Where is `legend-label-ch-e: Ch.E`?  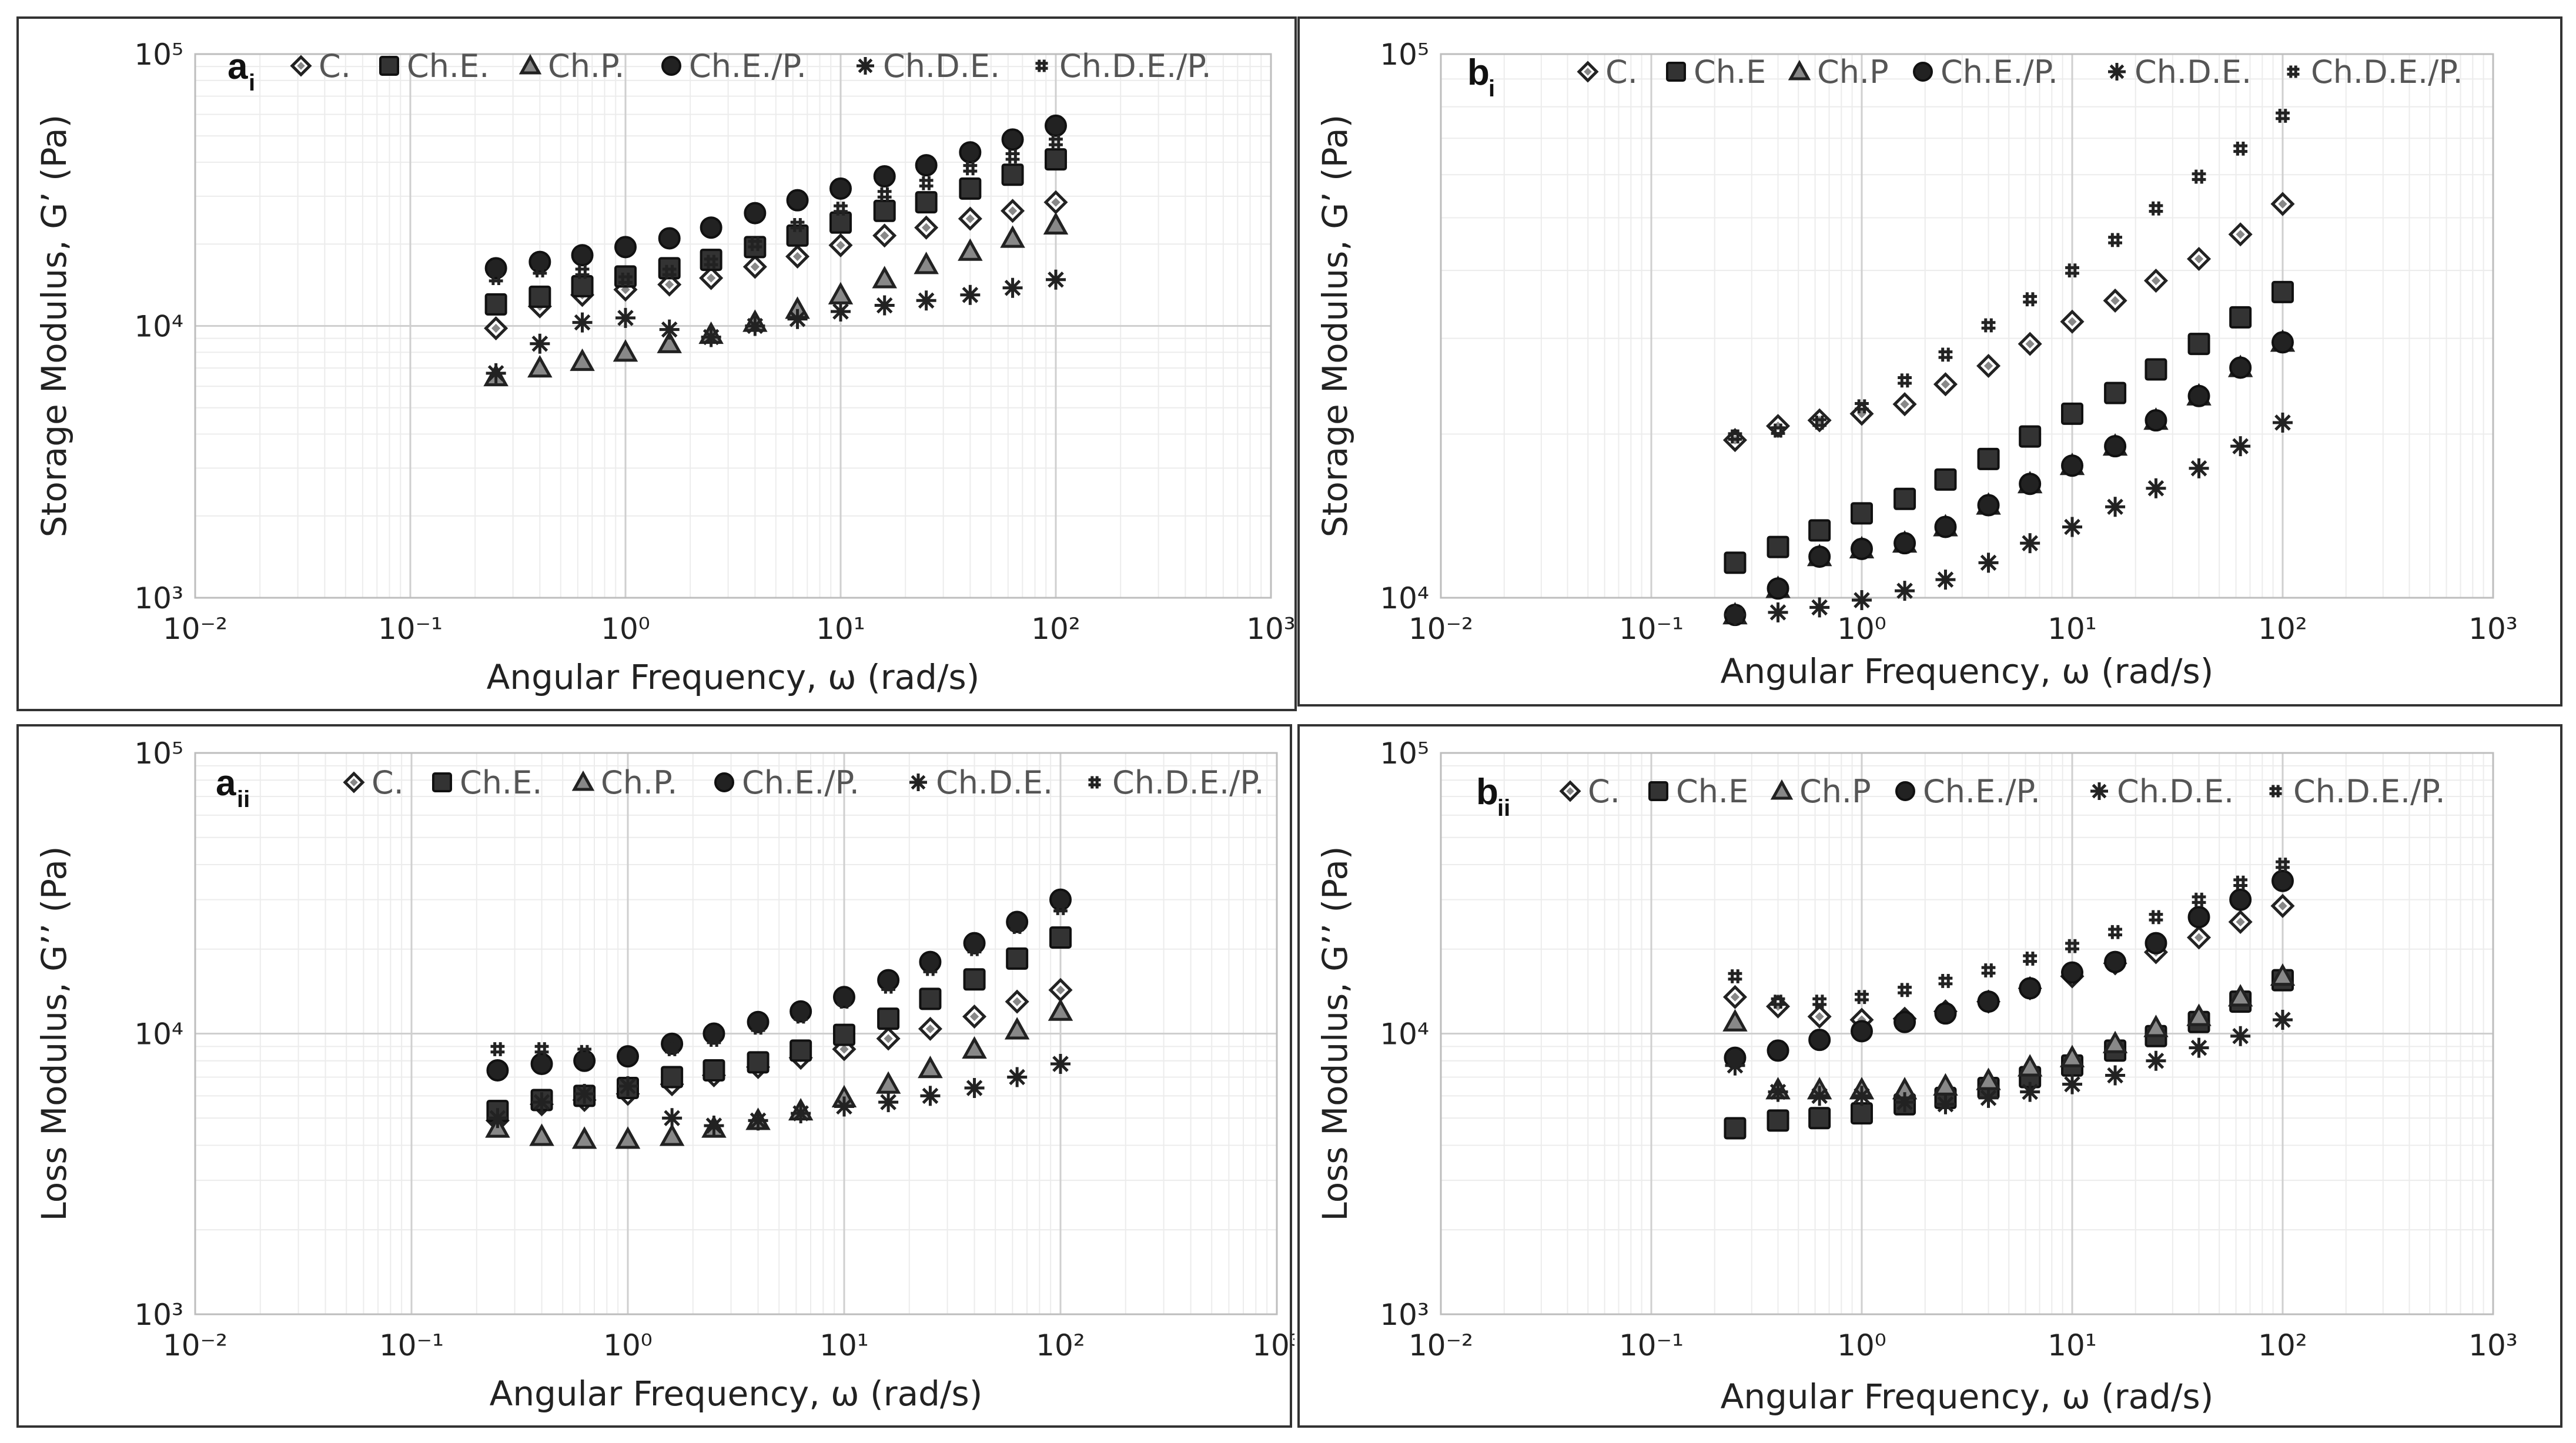 legend-label-ch-e: Ch.E is located at coordinates (1730, 72).